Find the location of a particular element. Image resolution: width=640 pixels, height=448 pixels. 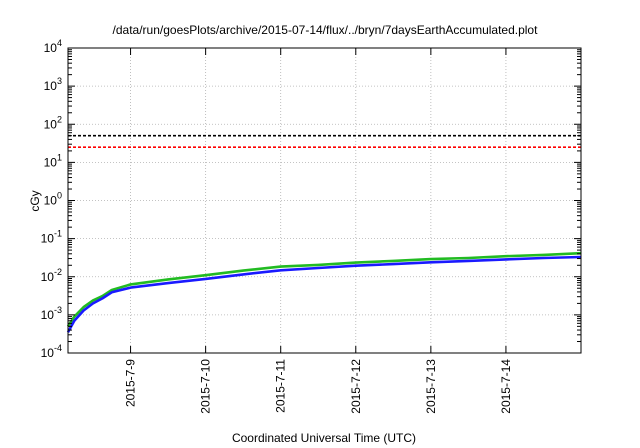

y-tick-label: 10⁴ is located at coordinates (53, 46).